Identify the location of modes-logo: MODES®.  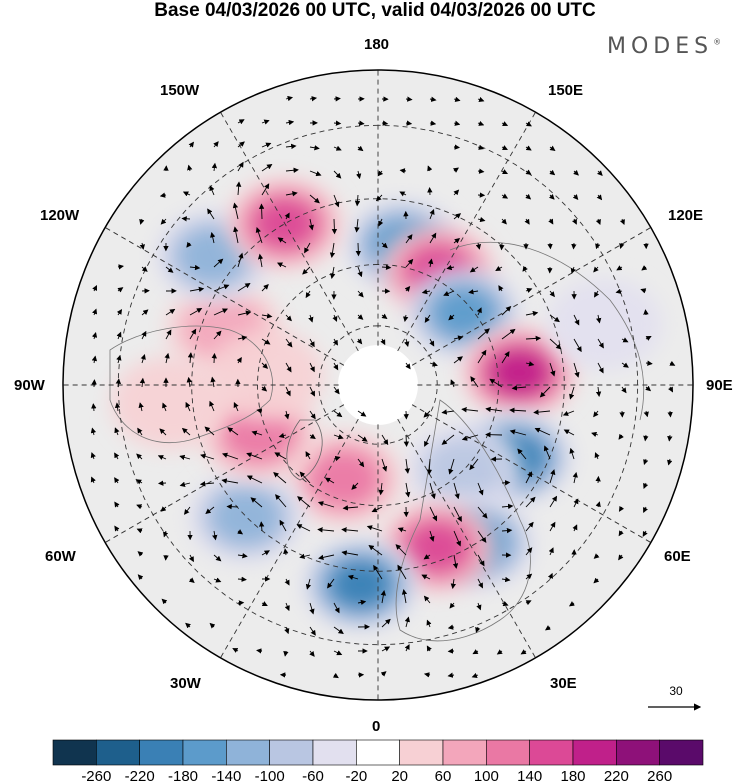
(664, 46).